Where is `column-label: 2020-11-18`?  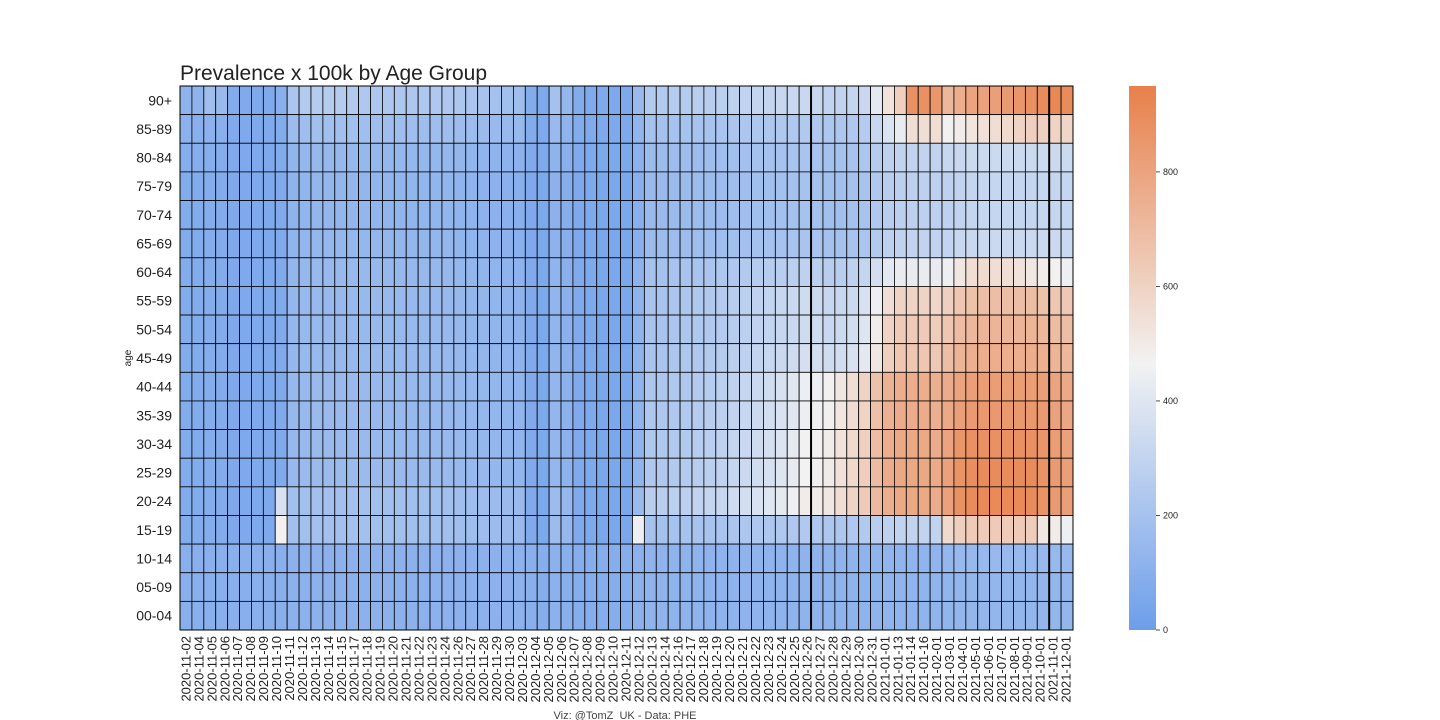 column-label: 2020-11-18 is located at coordinates (367, 669).